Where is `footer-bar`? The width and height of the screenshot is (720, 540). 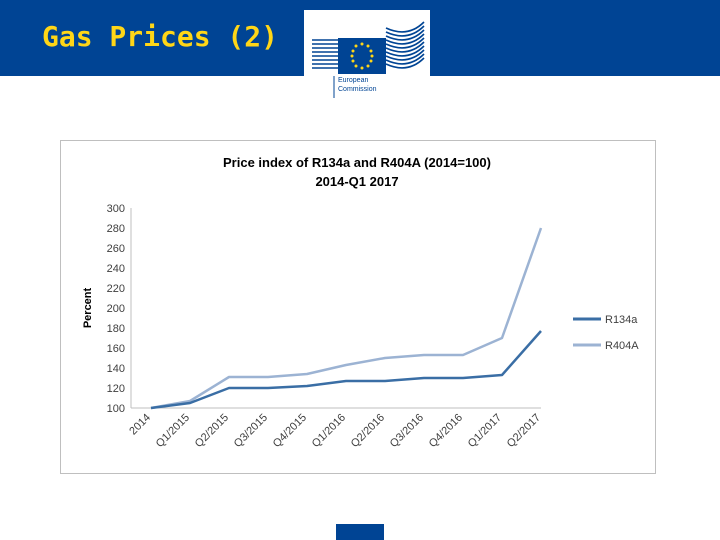
footer-bar is located at coordinates (360, 532).